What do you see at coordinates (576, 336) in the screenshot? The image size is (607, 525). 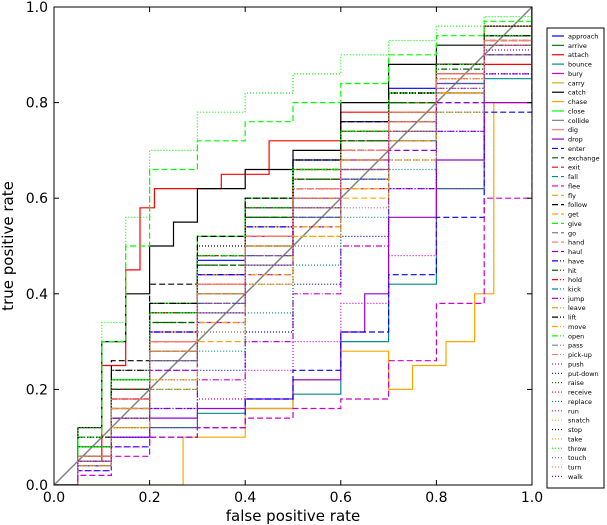 I see `legend-label-open: open` at bounding box center [576, 336].